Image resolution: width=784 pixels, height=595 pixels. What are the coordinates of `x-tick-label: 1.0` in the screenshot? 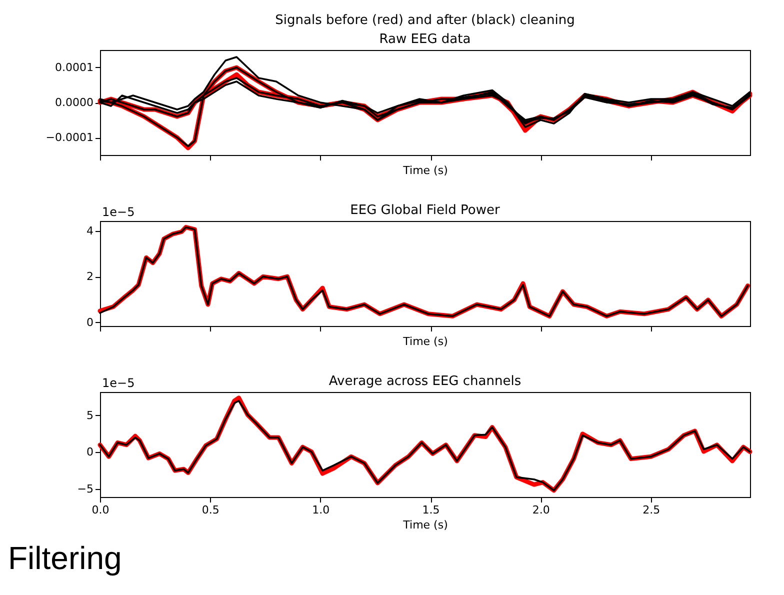 It's located at (321, 510).